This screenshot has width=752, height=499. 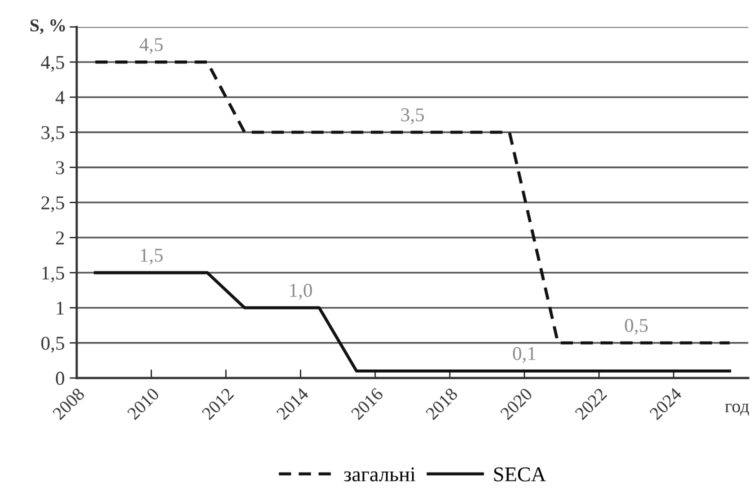 I want to click on annotation: 0,5, so click(x=636, y=326).